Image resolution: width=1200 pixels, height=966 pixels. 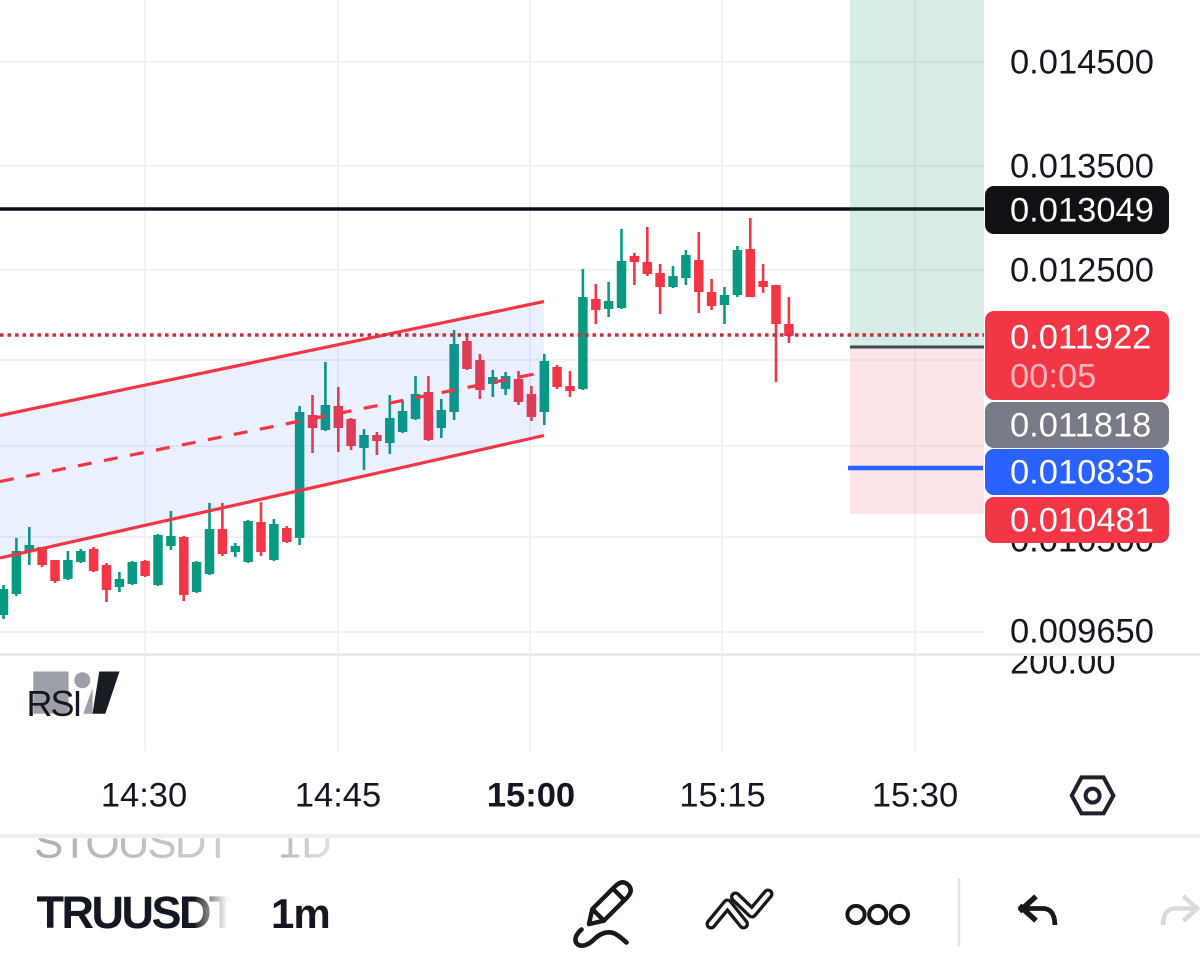 What do you see at coordinates (1082, 632) in the screenshot?
I see `svg-text: 0.009650` at bounding box center [1082, 632].